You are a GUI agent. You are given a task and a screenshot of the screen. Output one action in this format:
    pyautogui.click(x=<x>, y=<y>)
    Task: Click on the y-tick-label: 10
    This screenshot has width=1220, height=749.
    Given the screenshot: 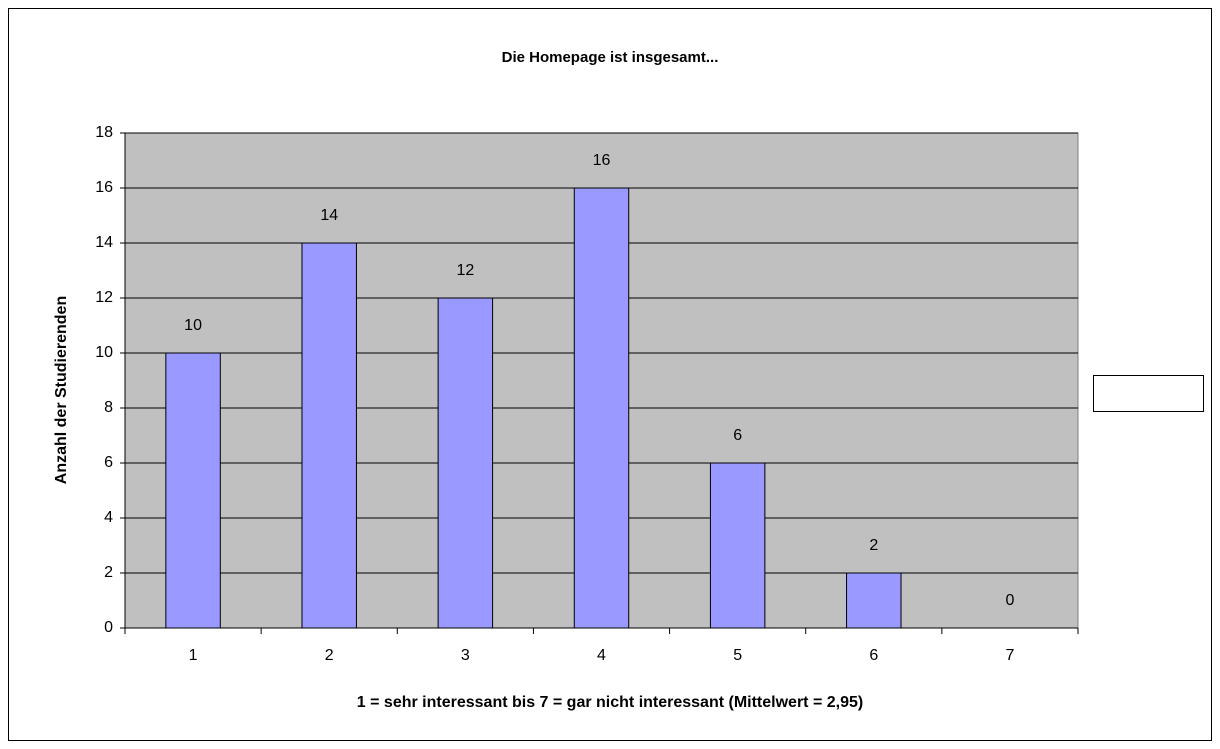 What is the action you would take?
    pyautogui.click(x=104, y=352)
    